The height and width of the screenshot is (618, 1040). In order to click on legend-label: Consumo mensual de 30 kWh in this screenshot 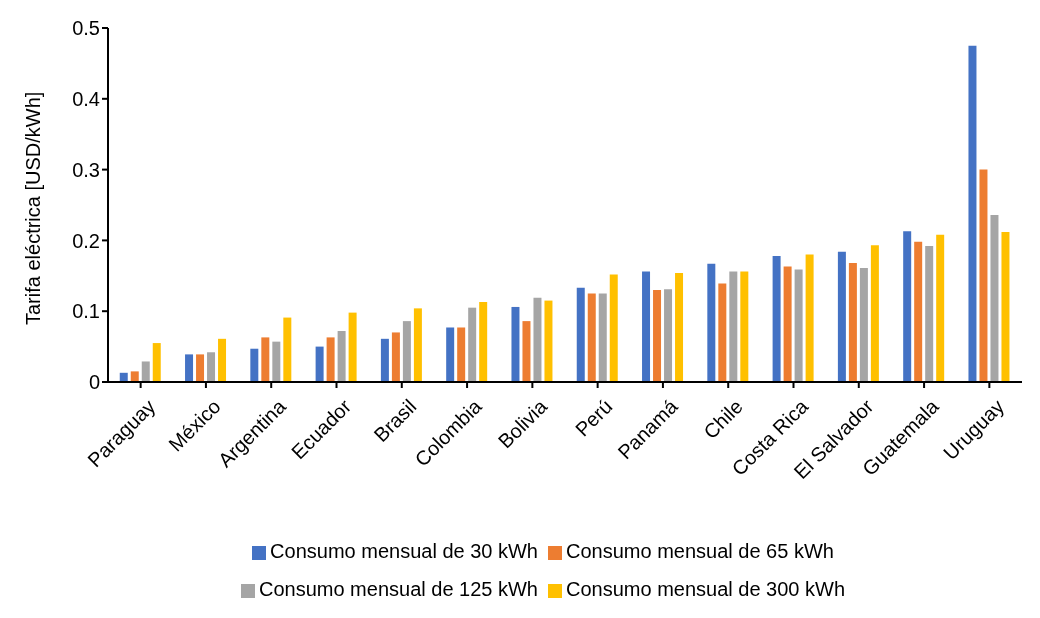, I will do `click(404, 551)`.